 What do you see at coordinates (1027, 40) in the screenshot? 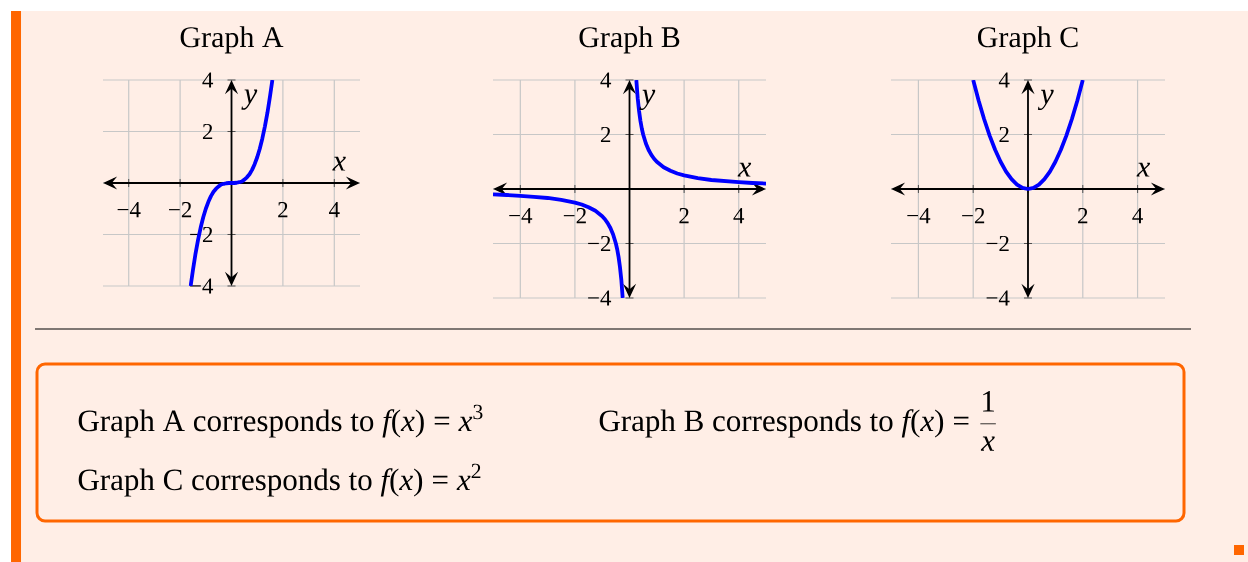
I see `chart-title: Graph C` at bounding box center [1027, 40].